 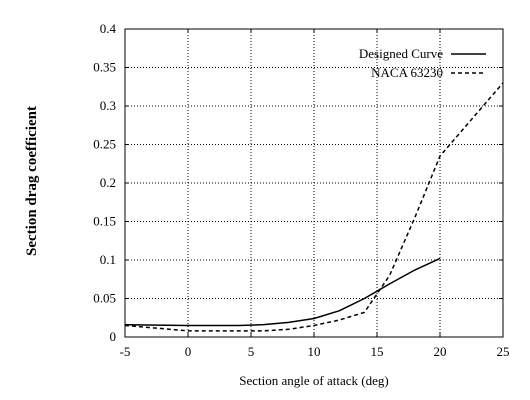 What do you see at coordinates (503, 351) in the screenshot?
I see `x-tick-label: 25` at bounding box center [503, 351].